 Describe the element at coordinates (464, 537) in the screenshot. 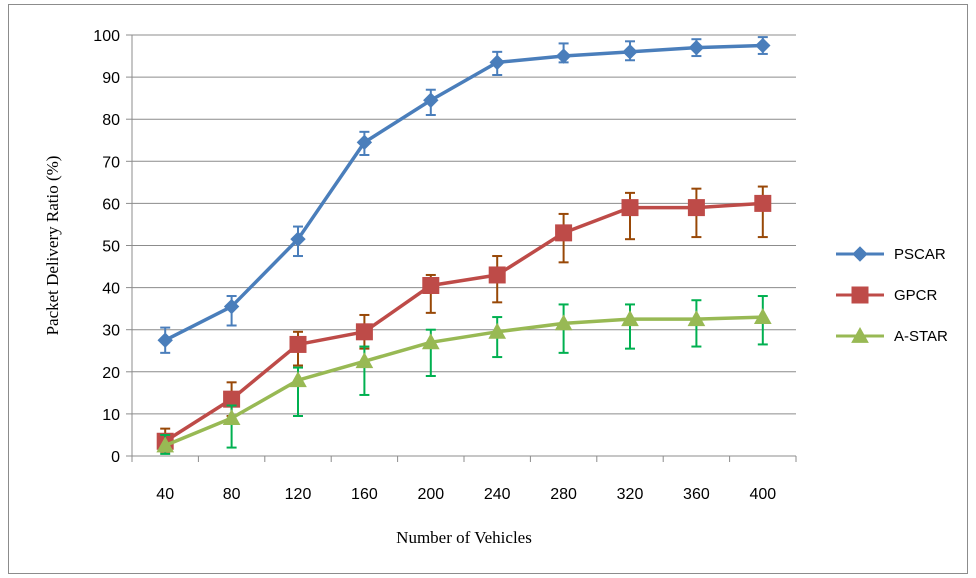

I see `x-axis-title: Number of Vehicles` at that location.